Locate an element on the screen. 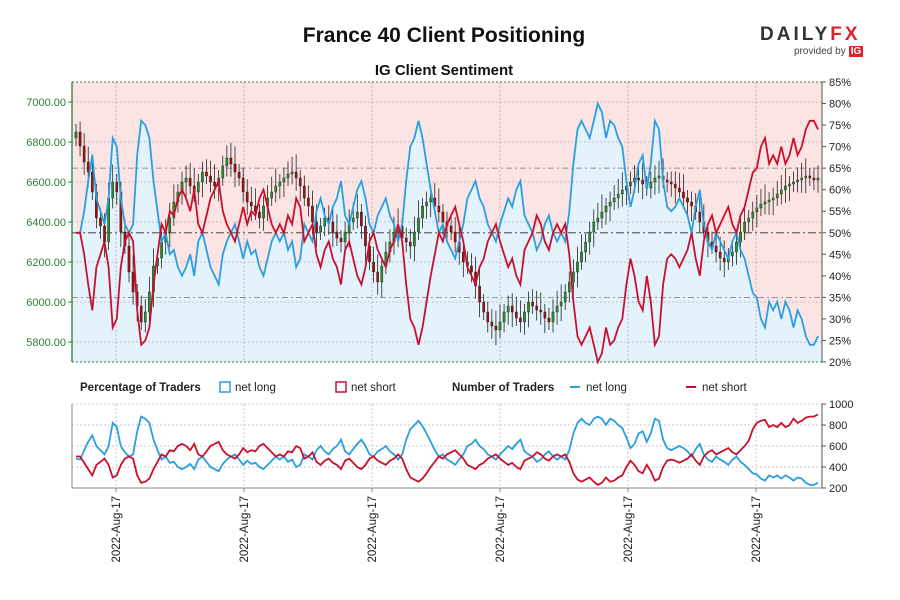 This screenshot has height=600, width=900. pct-tick-label: 40% is located at coordinates (840, 277).